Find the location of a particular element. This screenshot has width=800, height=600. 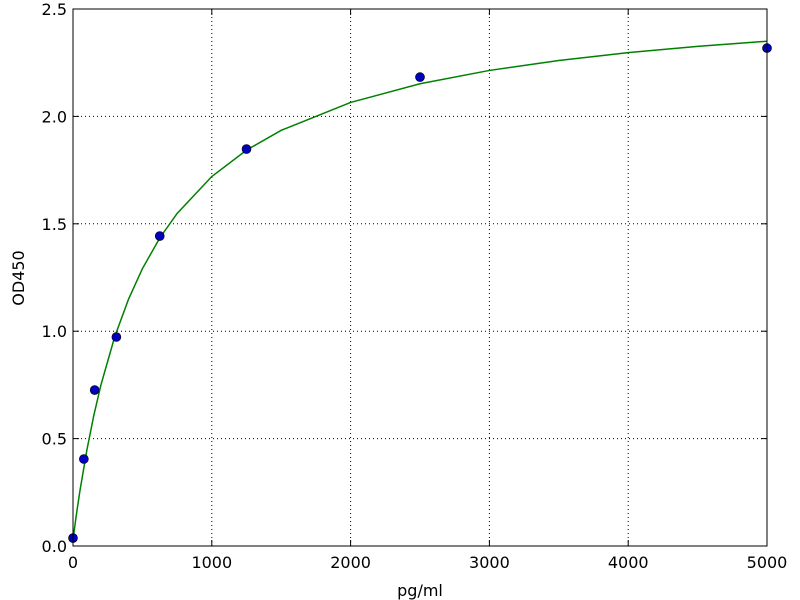

x-tick-label: 5000 is located at coordinates (767, 562).